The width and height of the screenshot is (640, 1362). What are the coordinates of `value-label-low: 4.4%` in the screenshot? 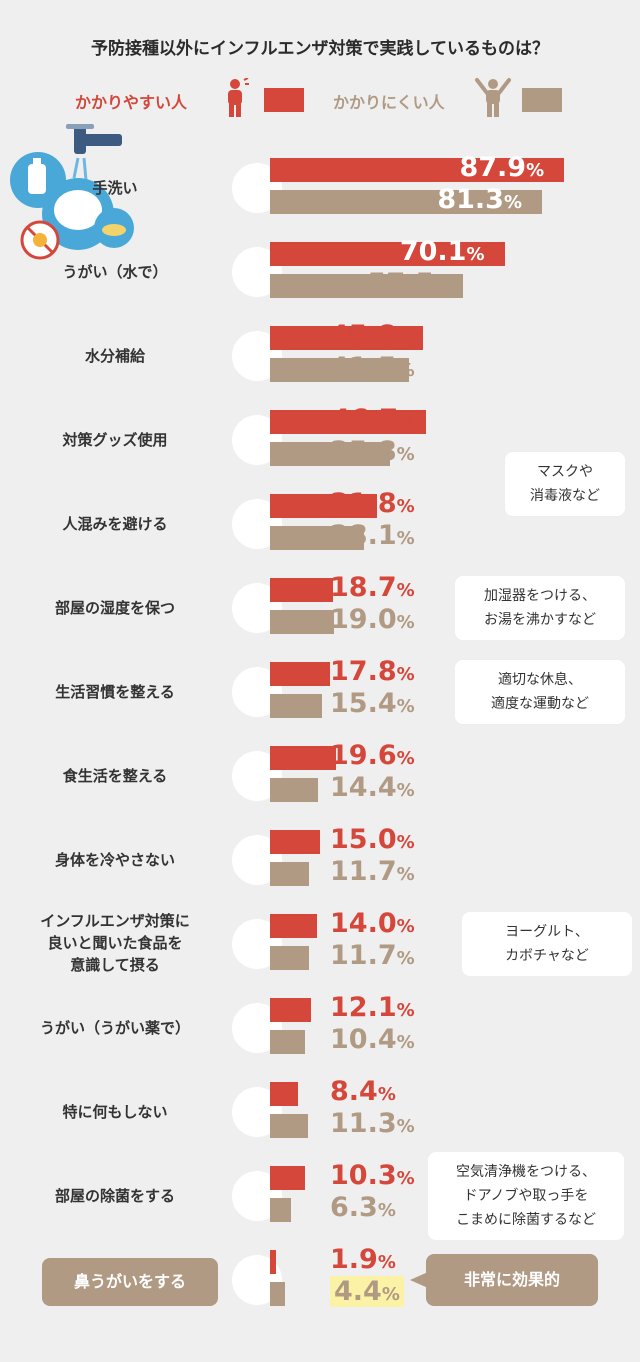 It's located at (367, 1291).